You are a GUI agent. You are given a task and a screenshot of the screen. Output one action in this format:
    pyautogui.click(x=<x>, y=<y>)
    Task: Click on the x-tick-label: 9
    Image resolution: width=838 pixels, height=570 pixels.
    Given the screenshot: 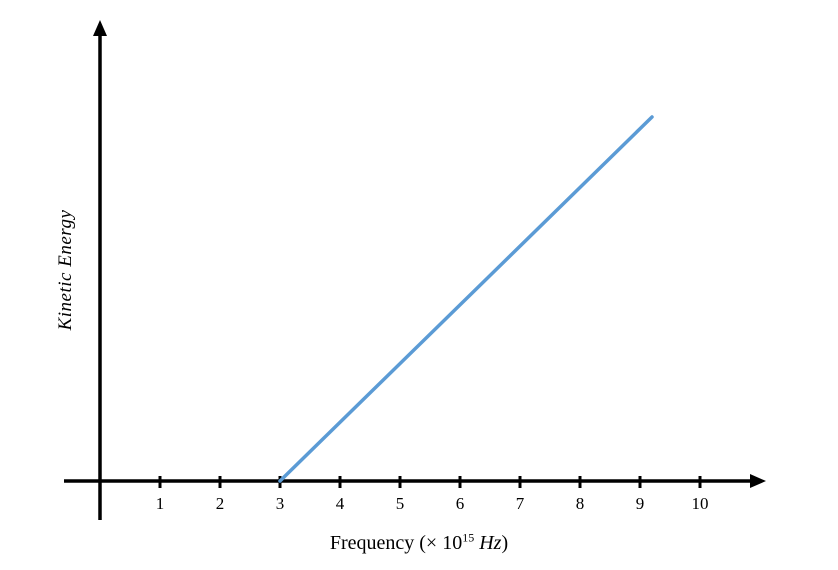 What is the action you would take?
    pyautogui.click(x=640, y=503)
    